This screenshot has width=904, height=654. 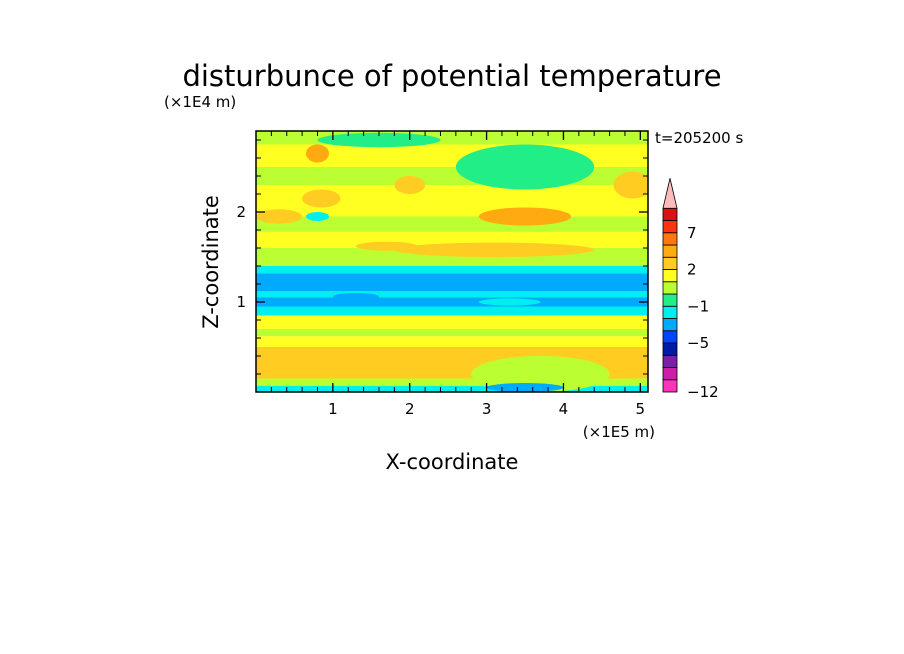 What do you see at coordinates (241, 302) in the screenshot?
I see `y-tick-label: 1` at bounding box center [241, 302].